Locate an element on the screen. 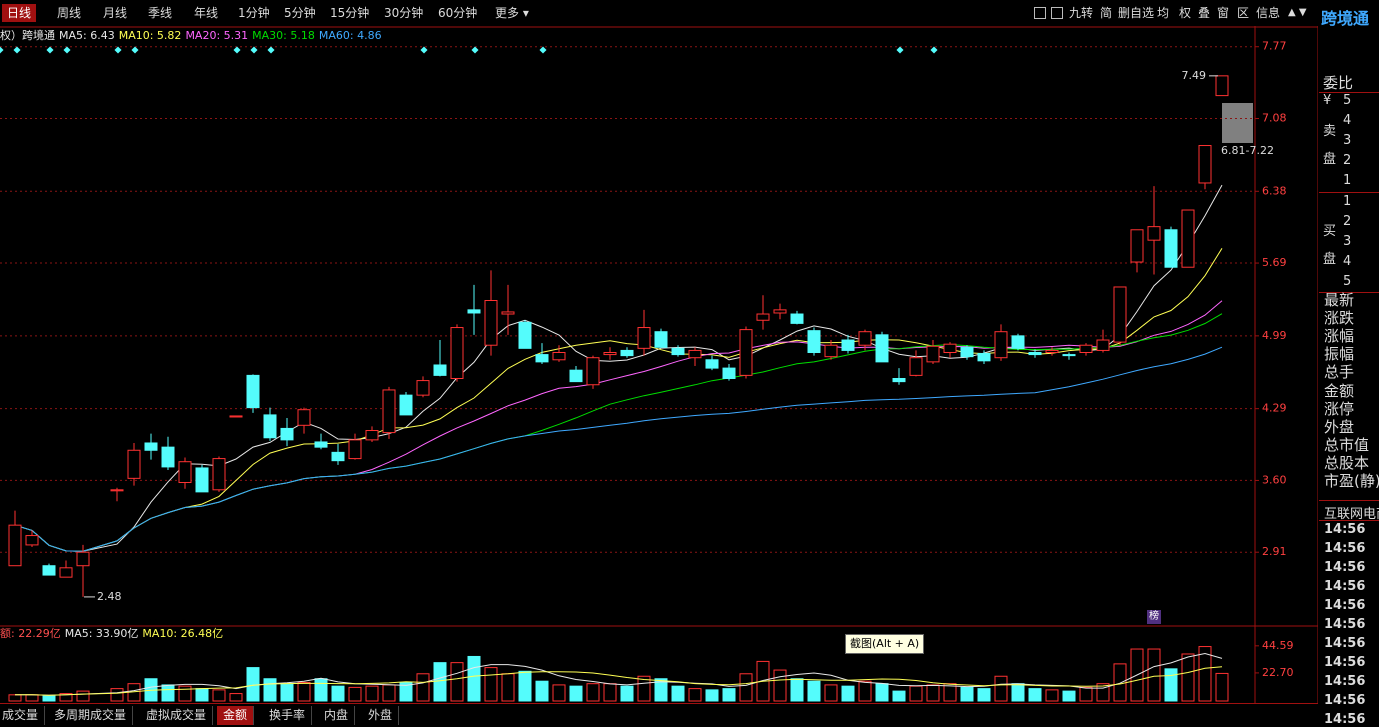  indicator-tab: 金额 is located at coordinates (236, 715).